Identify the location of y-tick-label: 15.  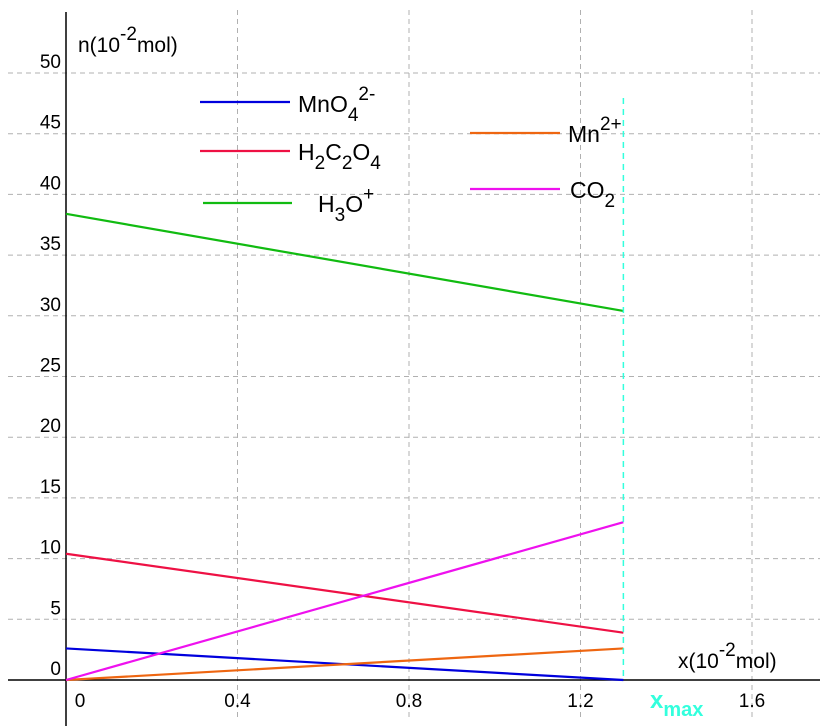
(50, 487).